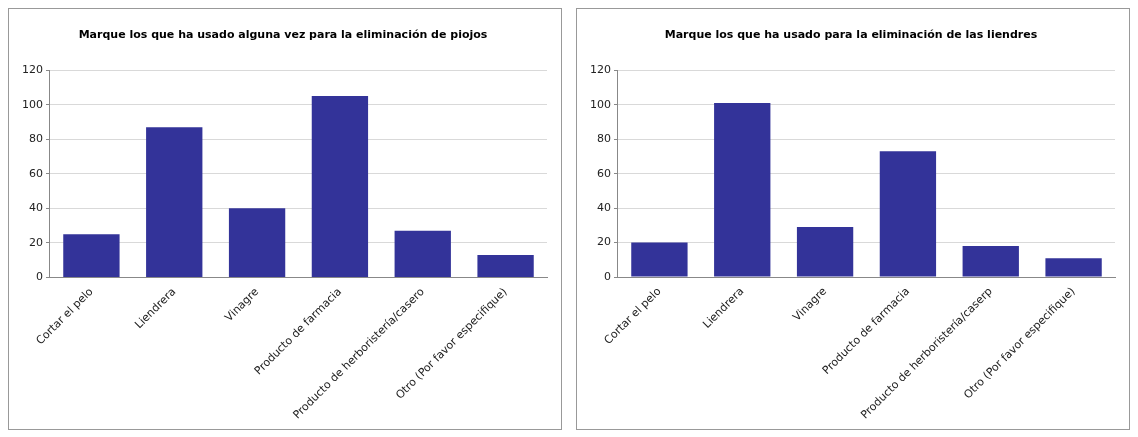 The image size is (1138, 437). What do you see at coordinates (283, 35) in the screenshot?
I see `chart-title: Marque los que ha usado alguna vez para la eliminación de piojos` at bounding box center [283, 35].